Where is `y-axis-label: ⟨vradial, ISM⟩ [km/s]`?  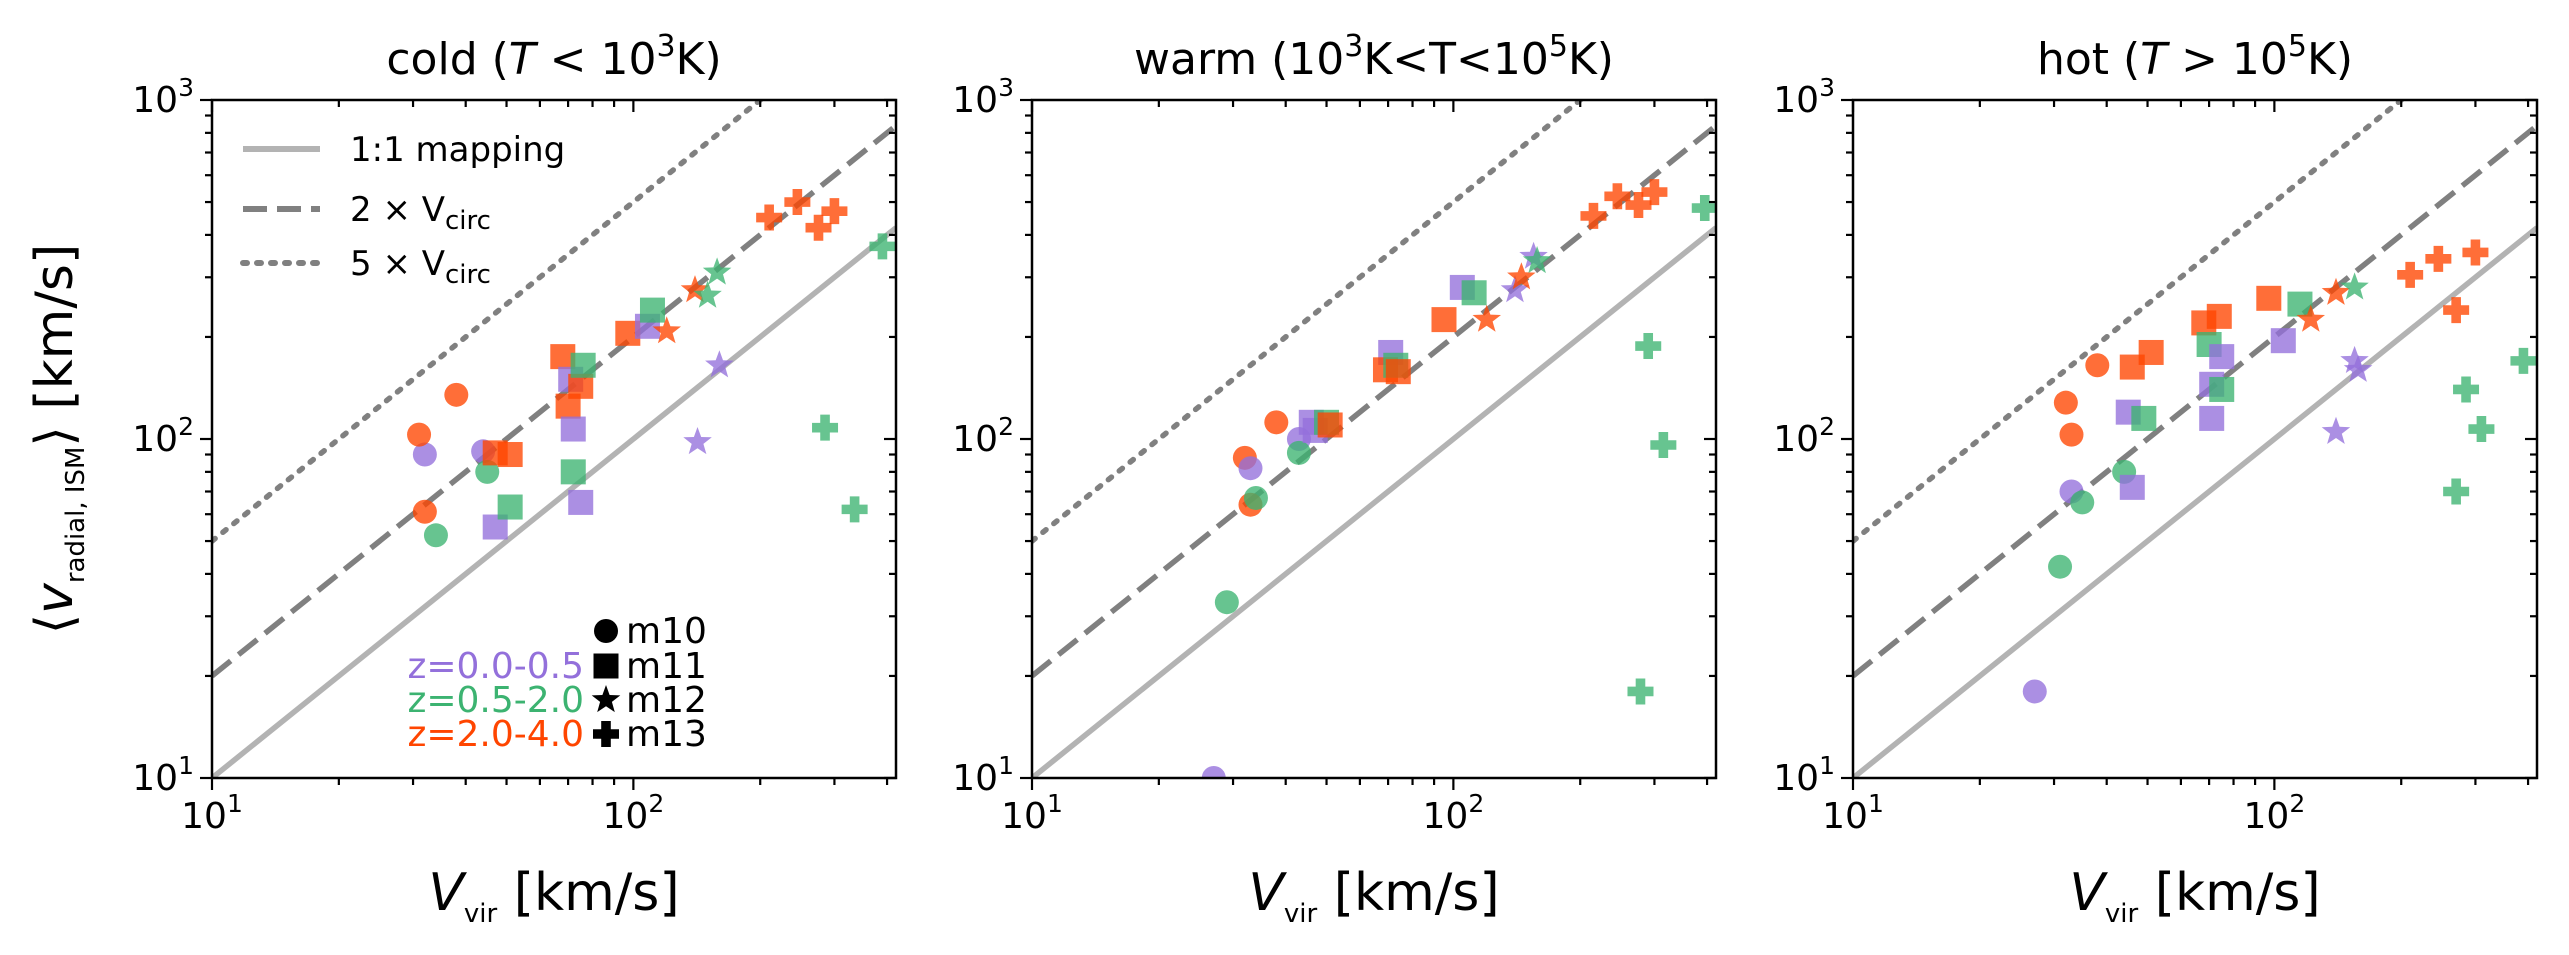
y-axis-label: ⟨vradial, ISM⟩ [km/s] is located at coordinates (58, 439).